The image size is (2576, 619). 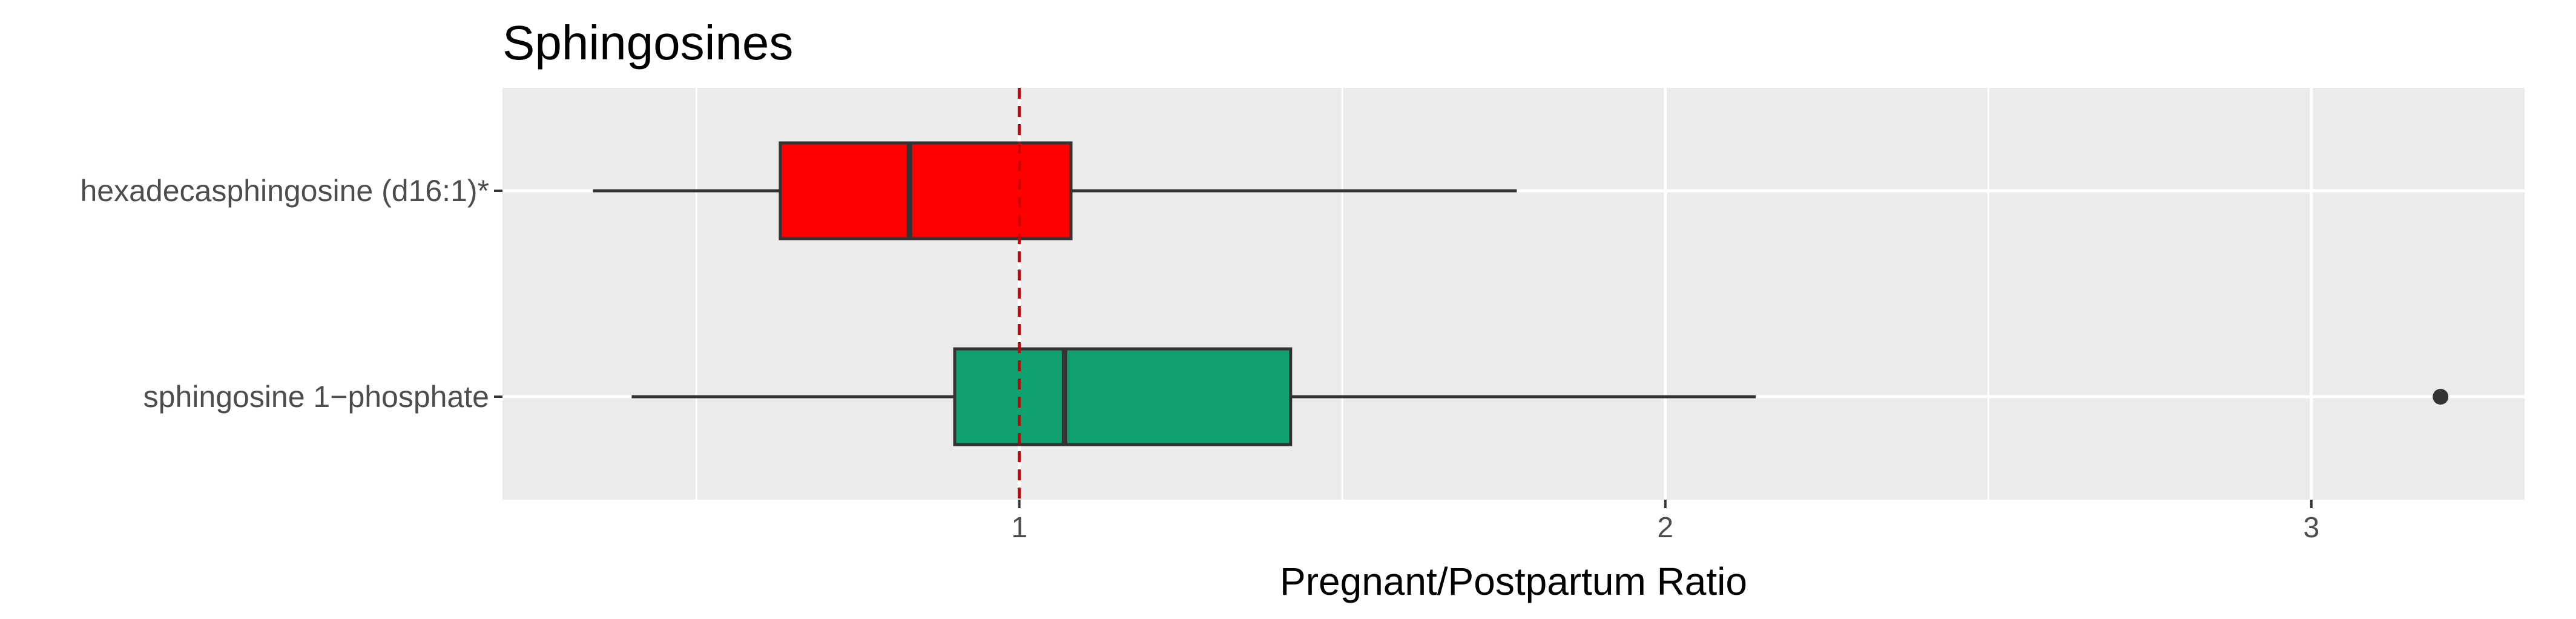 I want to click on x-tick-label: 2, so click(x=1665, y=528).